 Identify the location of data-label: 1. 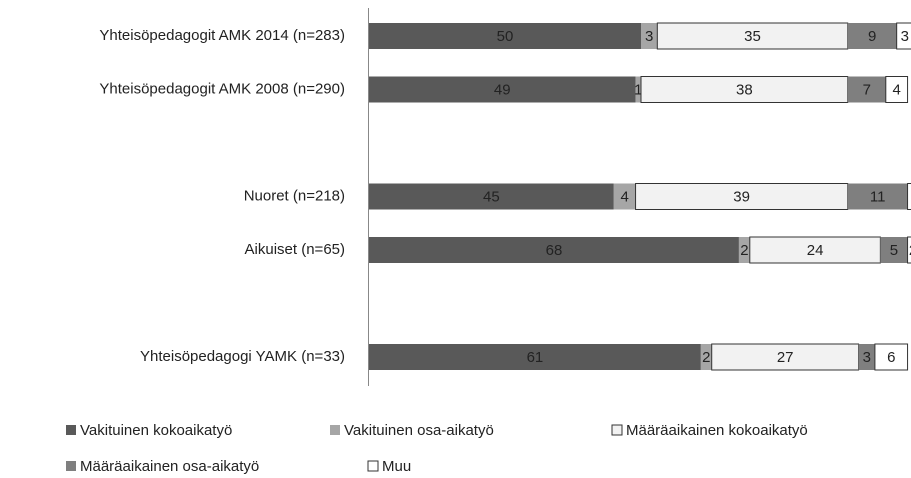
(638, 89).